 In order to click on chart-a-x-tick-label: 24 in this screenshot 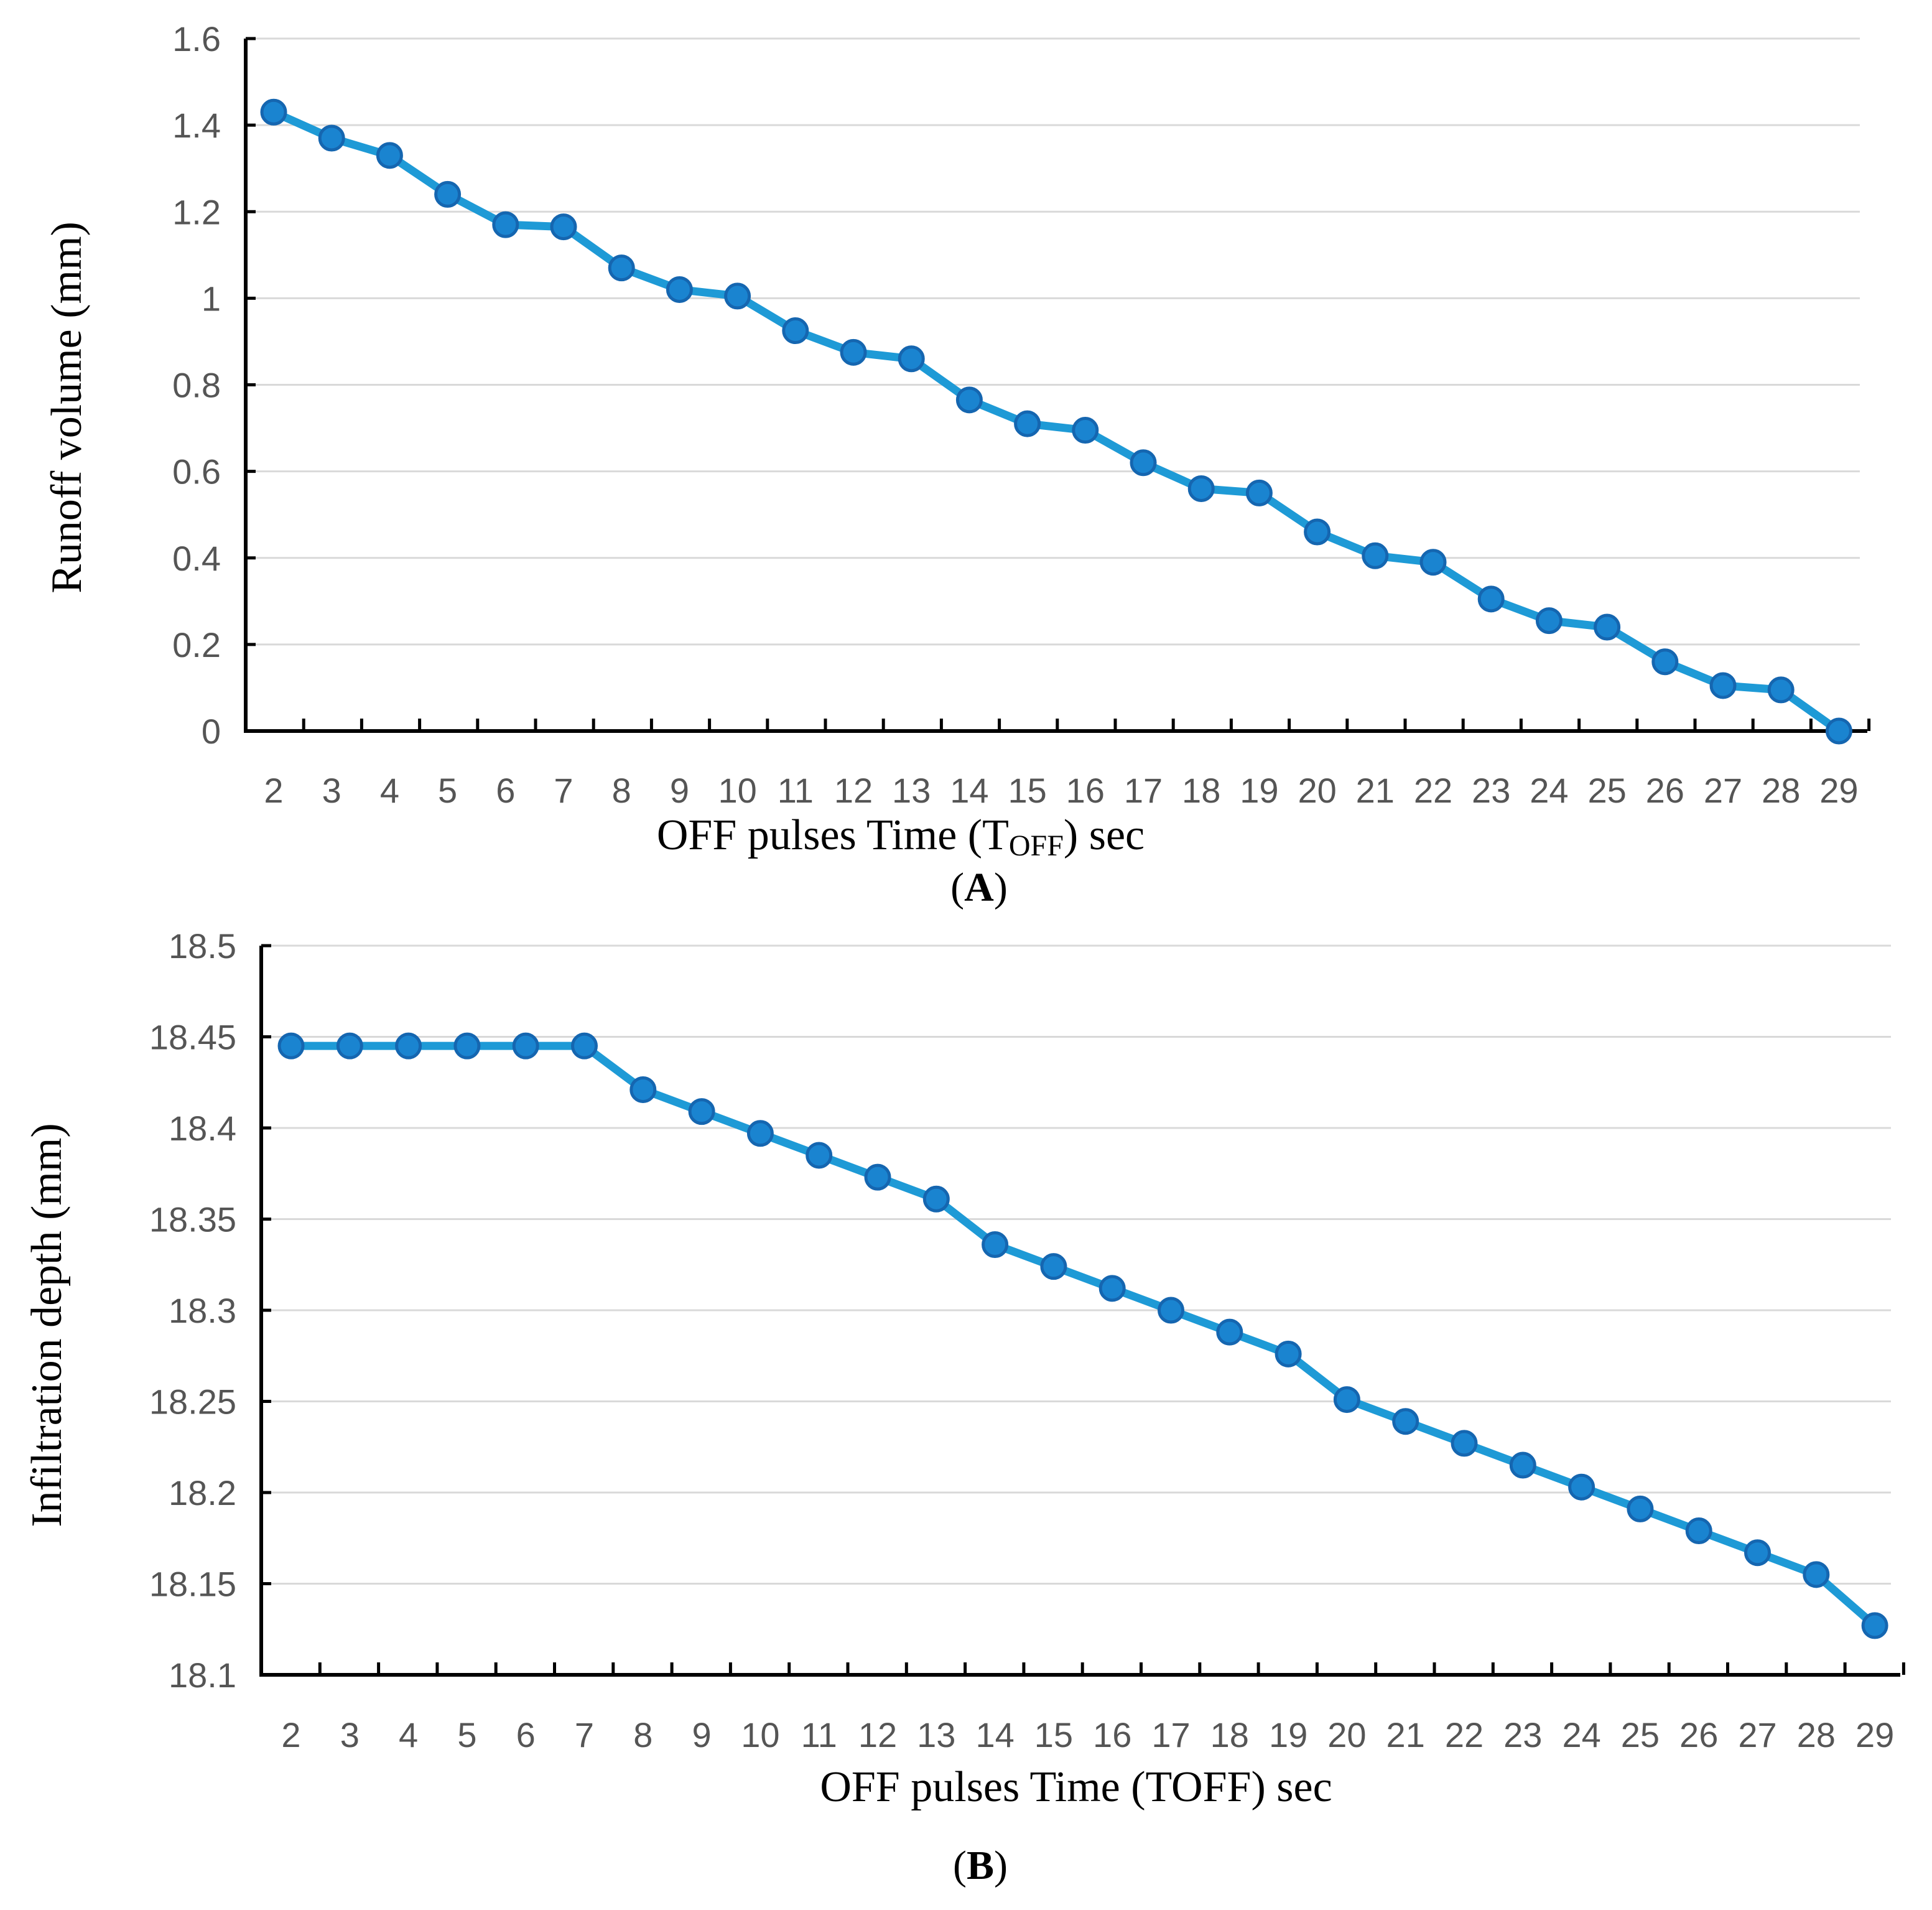, I will do `click(1549, 791)`.